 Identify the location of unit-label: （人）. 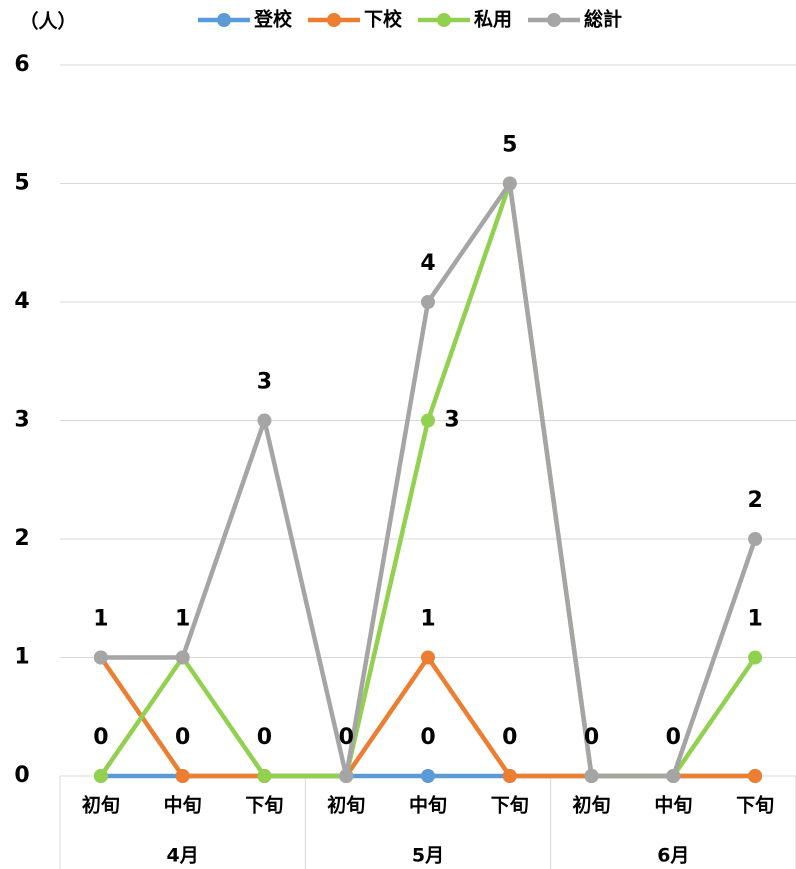
(47, 21).